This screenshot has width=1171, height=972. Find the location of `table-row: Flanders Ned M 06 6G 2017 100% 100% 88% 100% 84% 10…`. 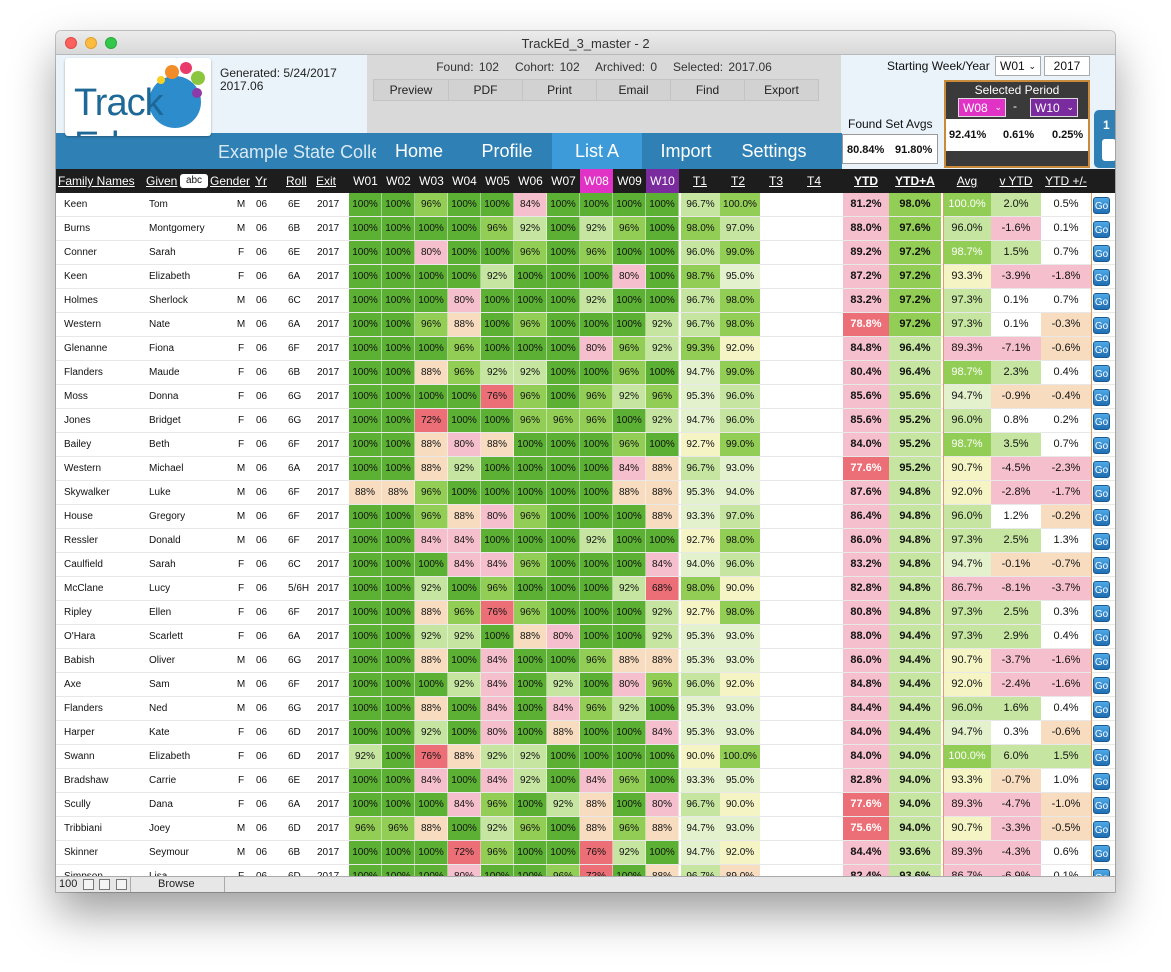

table-row: Flanders Ned M 06 6G 2017 100% 100% 88% 100% 84% 10… is located at coordinates (585, 709).